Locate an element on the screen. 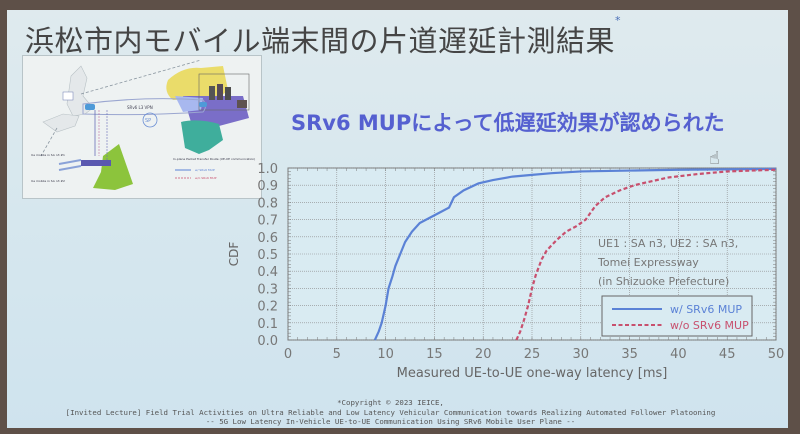  hand-pointer-icon: ☝ is located at coordinates (714, 158).